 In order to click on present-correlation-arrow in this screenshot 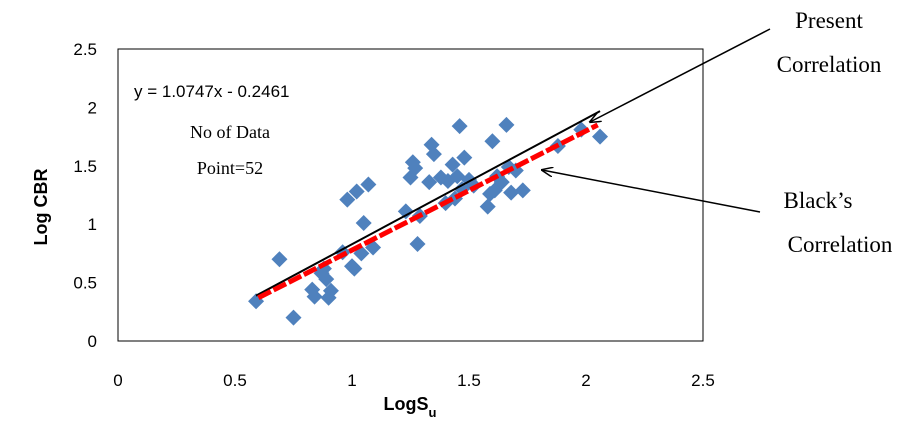, I will do `click(680, 75)`.